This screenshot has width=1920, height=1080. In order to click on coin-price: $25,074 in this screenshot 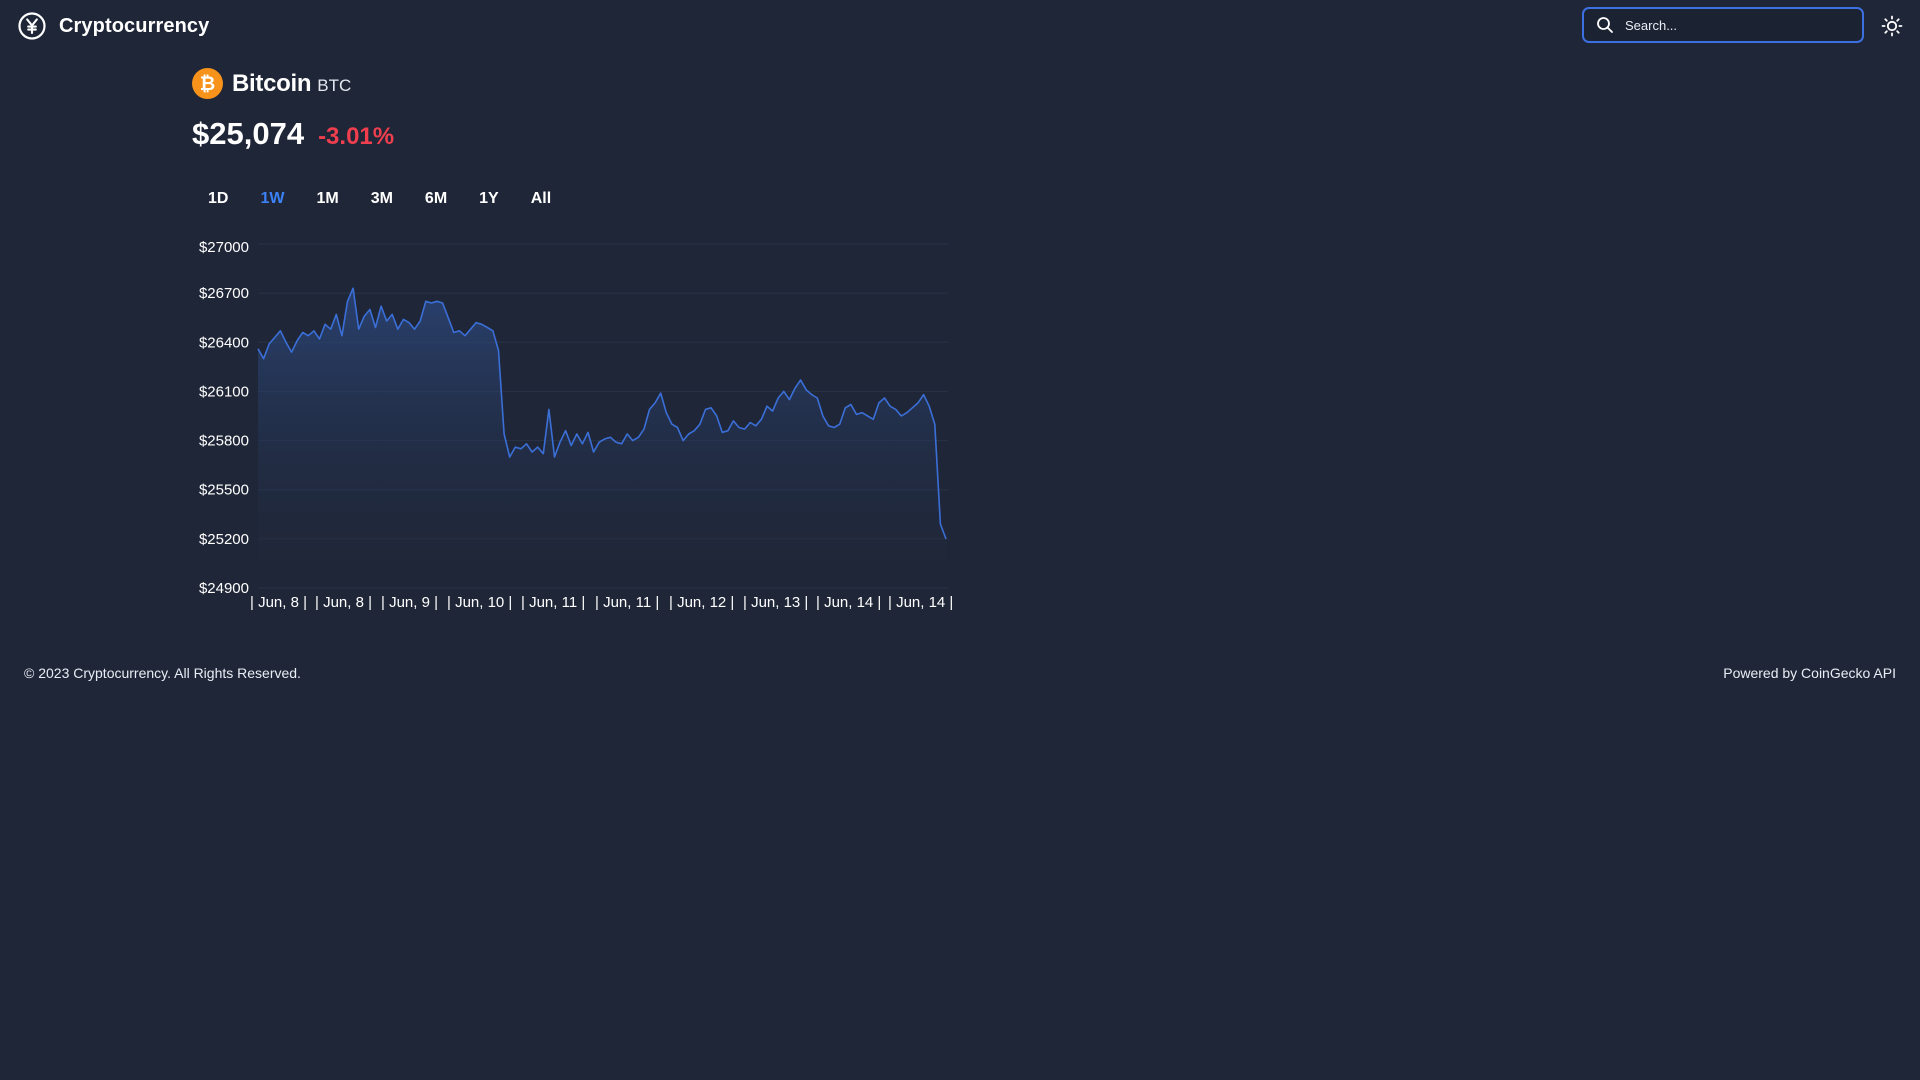, I will do `click(248, 133)`.